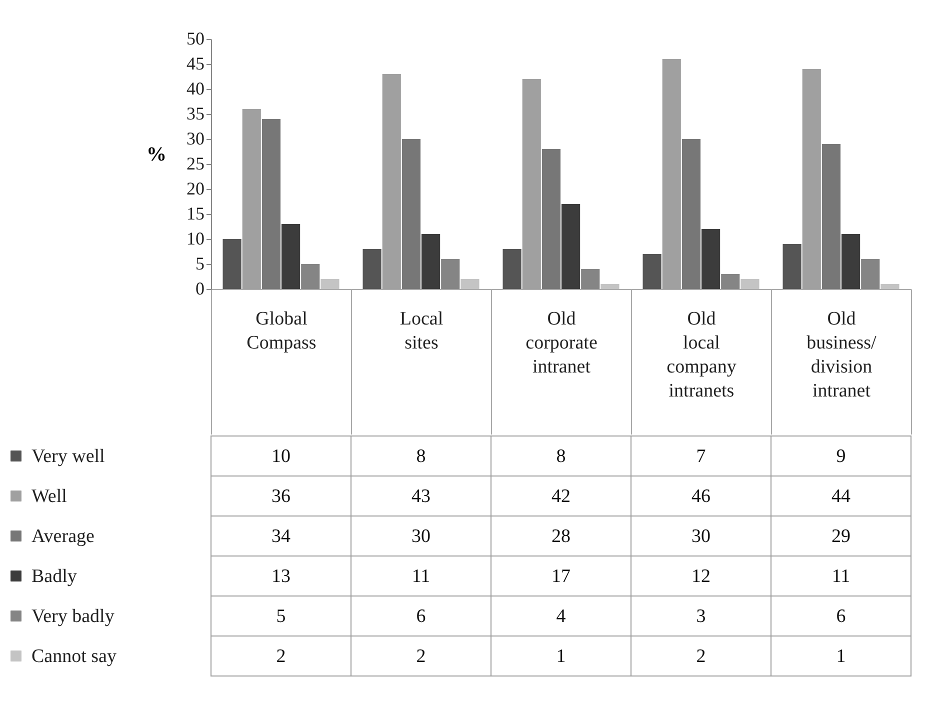 The height and width of the screenshot is (704, 938). Describe the element at coordinates (156, 155) in the screenshot. I see `y-axis-title: %` at that location.